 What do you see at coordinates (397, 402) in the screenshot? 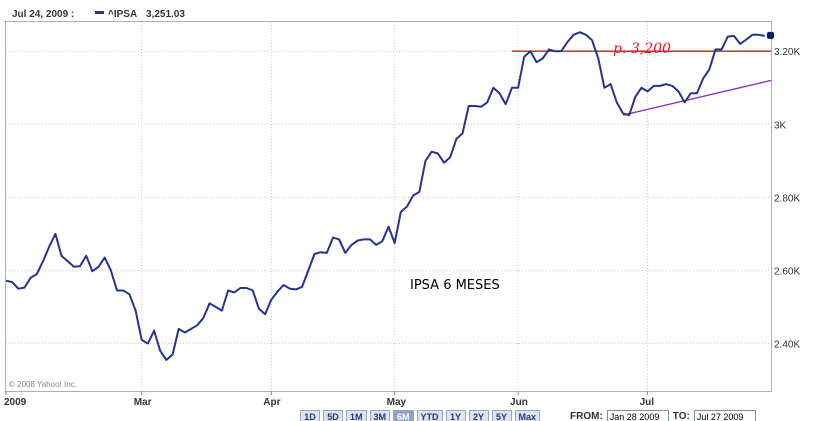
I see `x-tick-label: May` at bounding box center [397, 402].